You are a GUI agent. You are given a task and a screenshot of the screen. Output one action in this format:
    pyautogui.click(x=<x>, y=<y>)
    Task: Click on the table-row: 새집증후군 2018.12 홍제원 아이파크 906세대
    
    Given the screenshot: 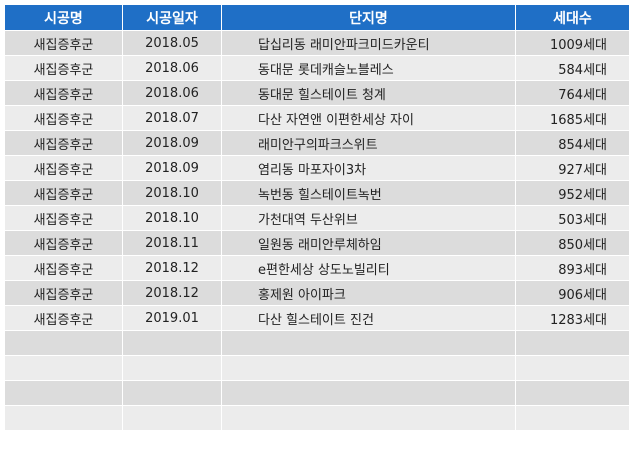 What is the action you would take?
    pyautogui.click(x=317, y=293)
    